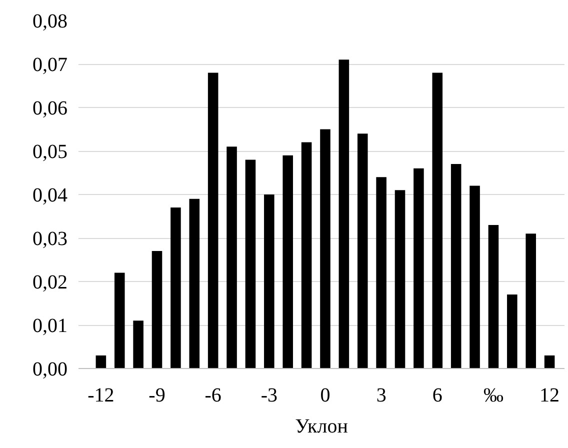 The image size is (568, 448). What do you see at coordinates (50, 195) in the screenshot?
I see `y-tick-label: 0,04` at bounding box center [50, 195].